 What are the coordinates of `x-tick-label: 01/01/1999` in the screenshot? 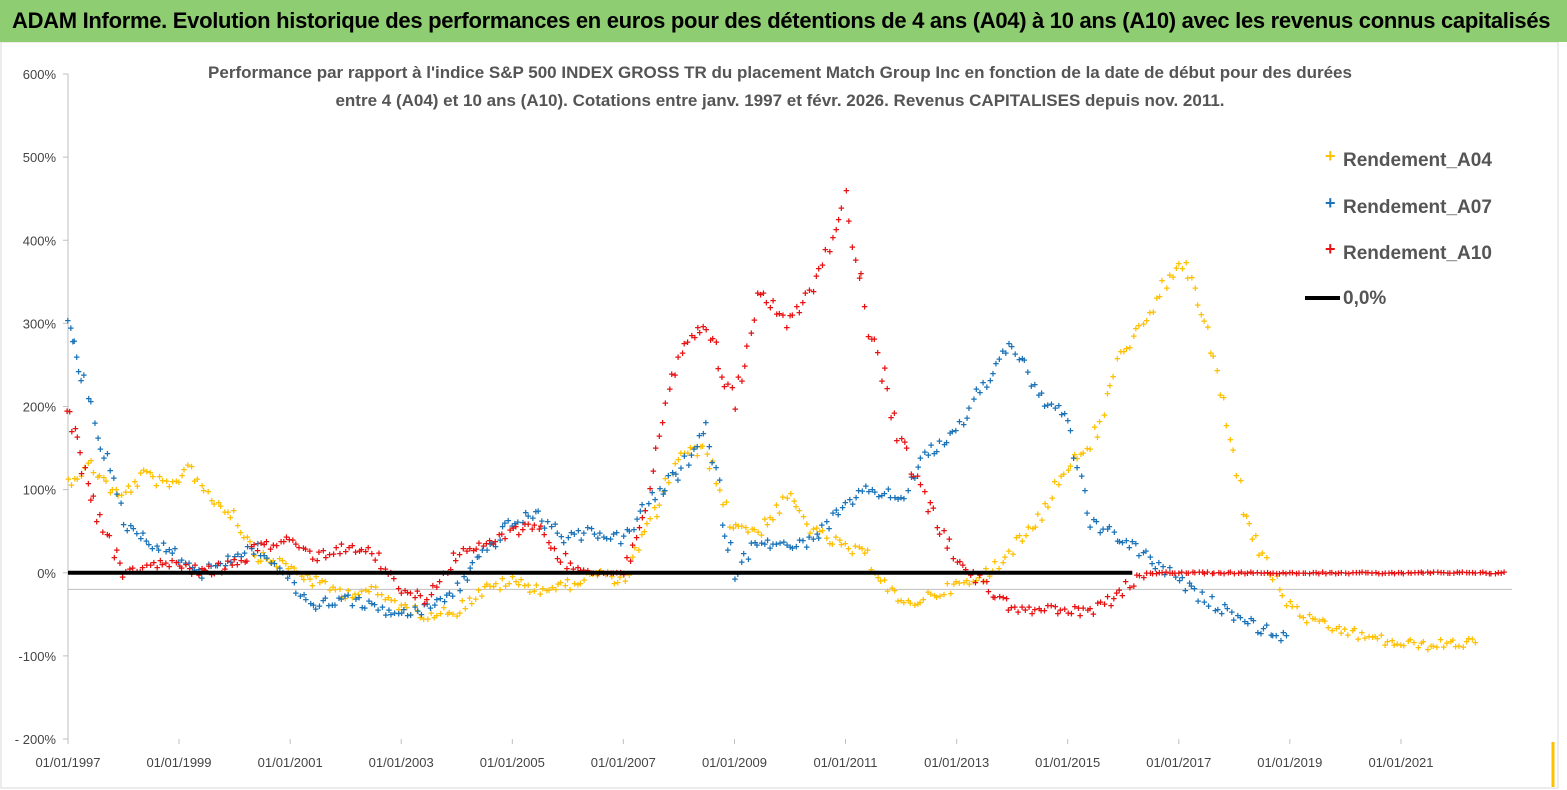 It's located at (178, 762).